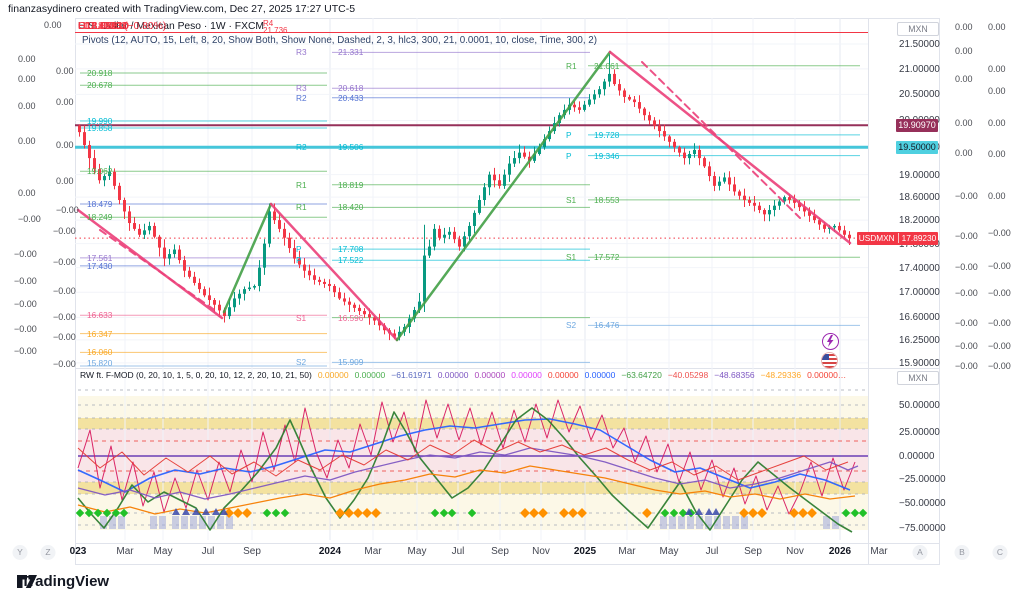  Describe the element at coordinates (918, 29) in the screenshot. I see `price-axis-unit: MXN` at that location.